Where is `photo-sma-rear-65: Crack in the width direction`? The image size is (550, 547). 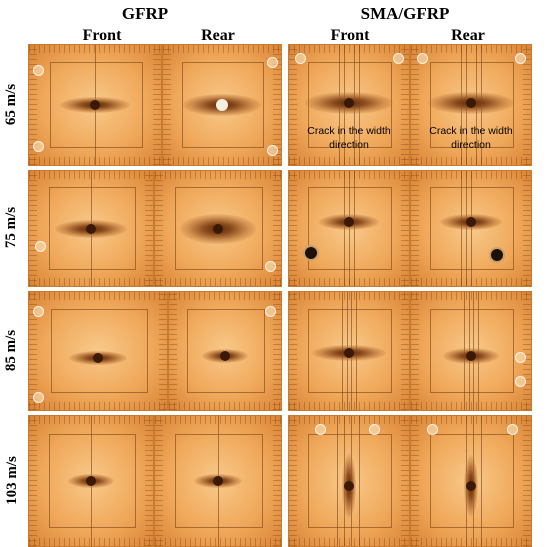
photo-sma-rear-65: Crack in the width direction is located at coordinates (471, 105).